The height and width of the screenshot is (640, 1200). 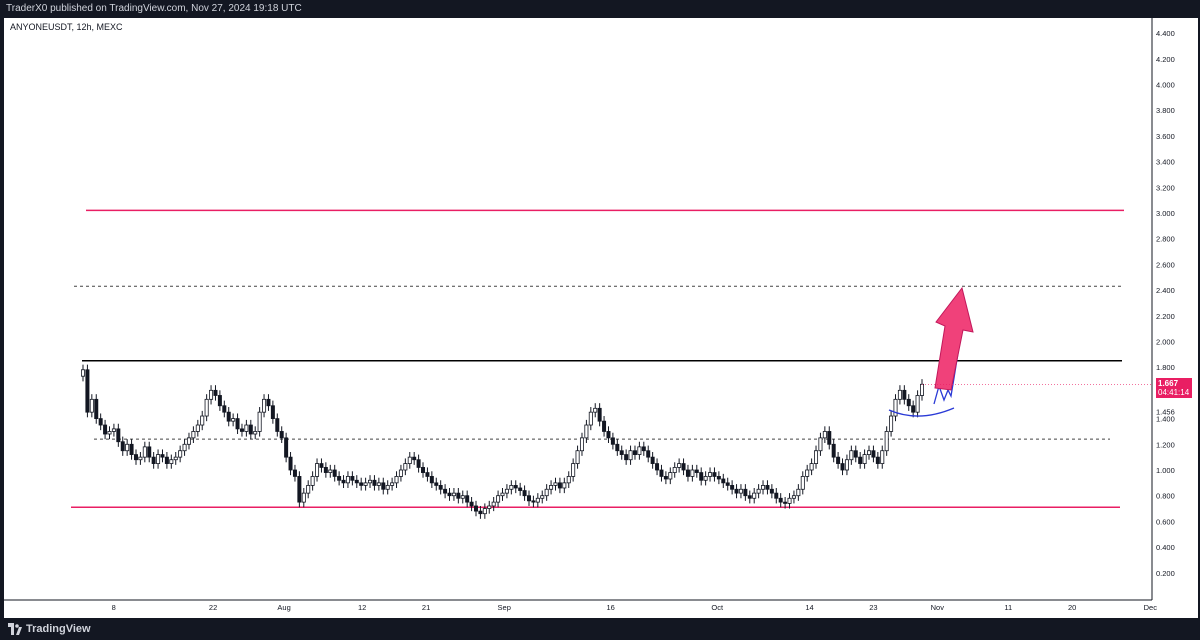 I want to click on y-tick-label: 2.000, so click(x=1165, y=342).